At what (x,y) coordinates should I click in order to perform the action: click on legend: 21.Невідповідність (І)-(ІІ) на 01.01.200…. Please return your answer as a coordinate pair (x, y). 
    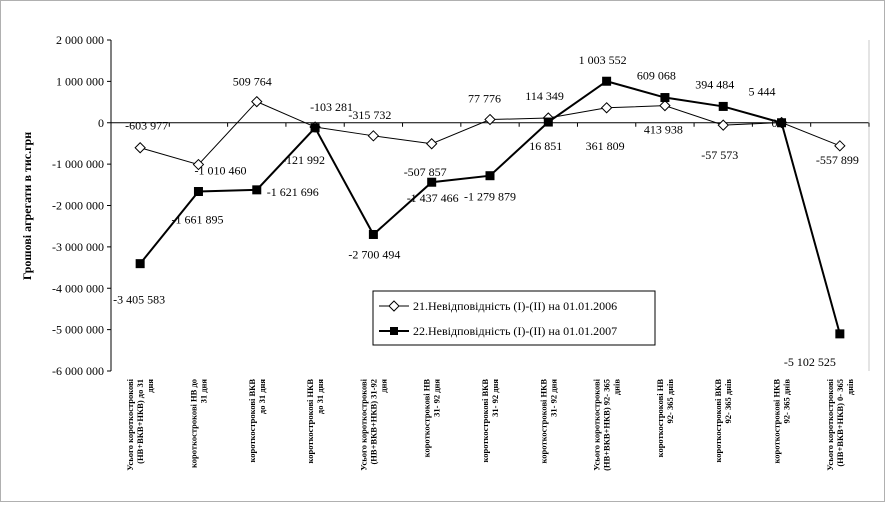
    Looking at the image, I should click on (514, 318).